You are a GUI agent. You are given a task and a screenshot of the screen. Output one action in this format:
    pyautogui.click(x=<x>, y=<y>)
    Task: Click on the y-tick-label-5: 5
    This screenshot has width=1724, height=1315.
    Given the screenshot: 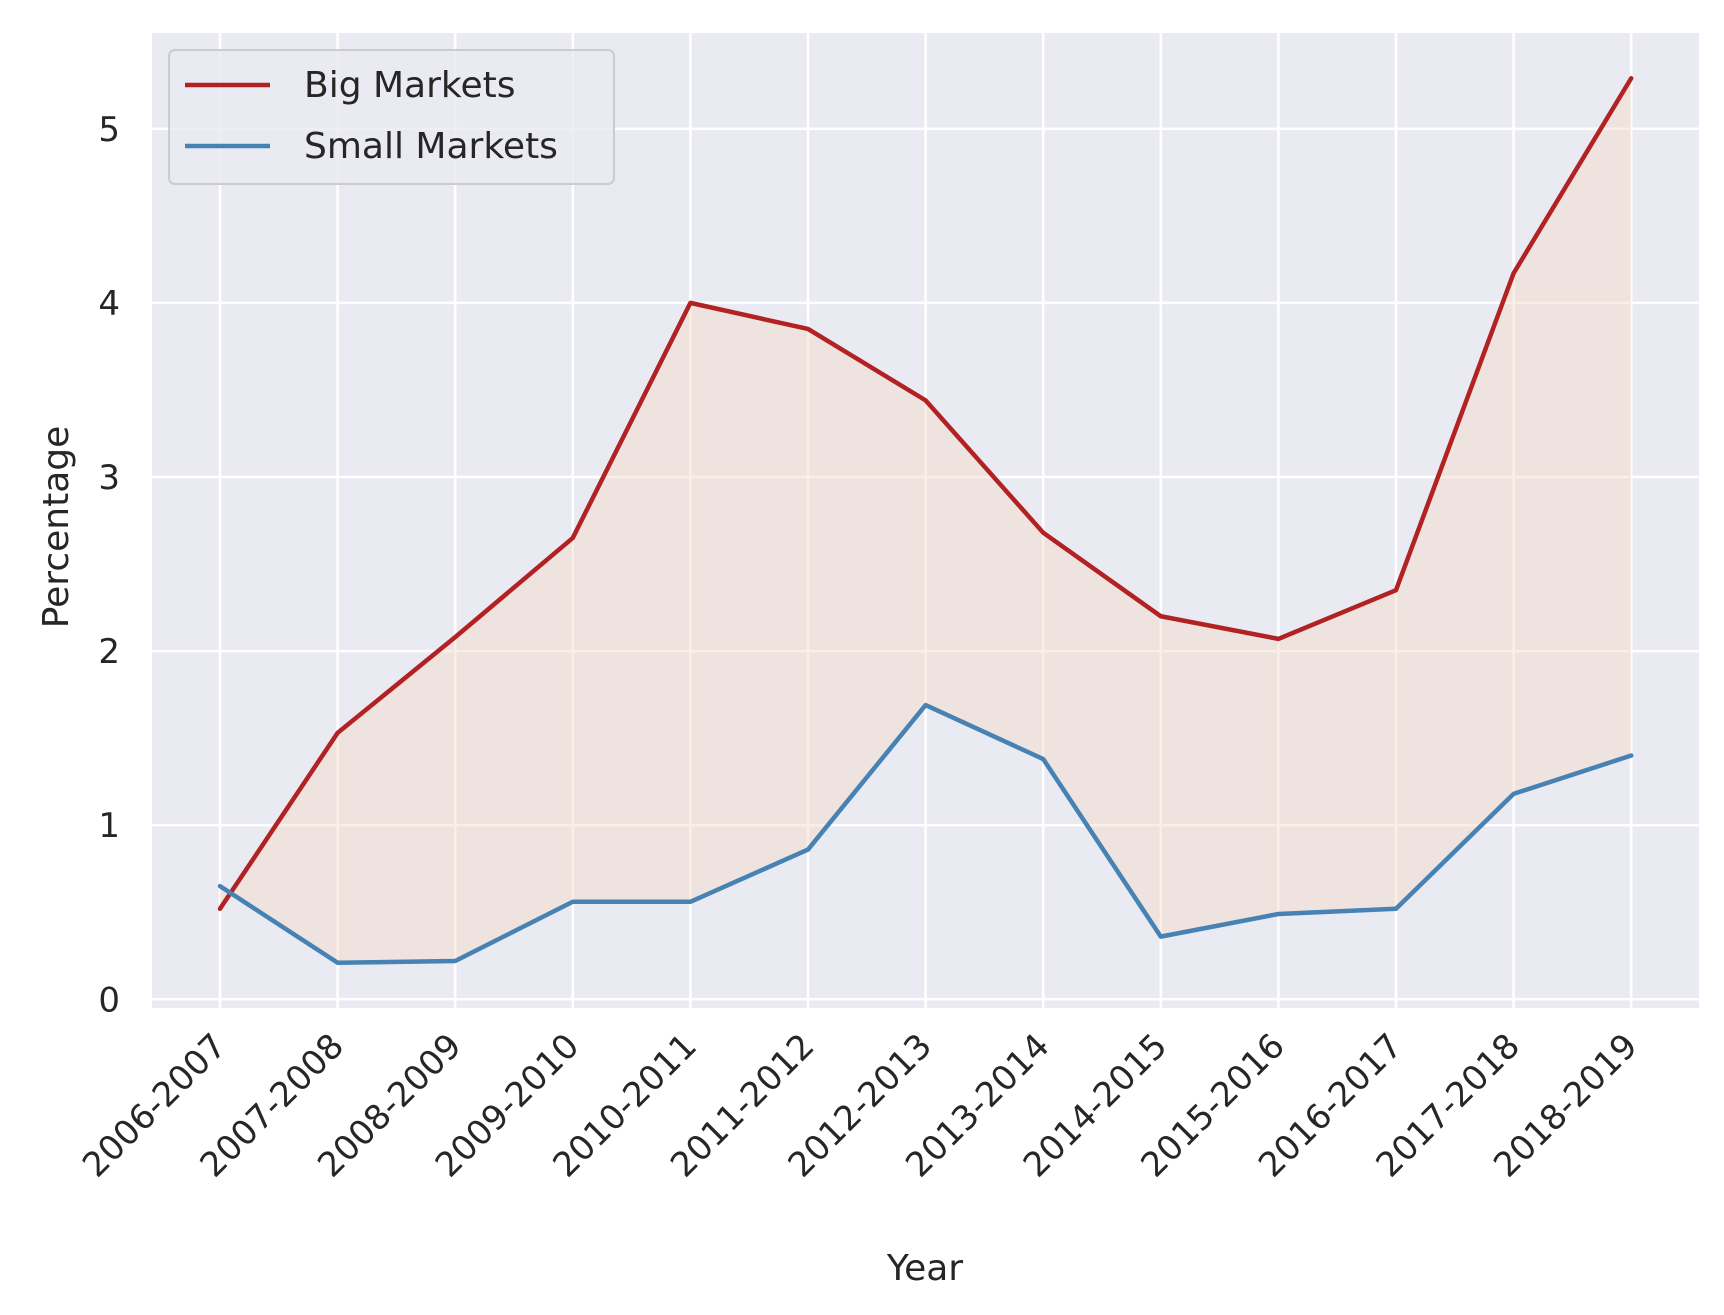 What is the action you would take?
    pyautogui.click(x=109, y=130)
    